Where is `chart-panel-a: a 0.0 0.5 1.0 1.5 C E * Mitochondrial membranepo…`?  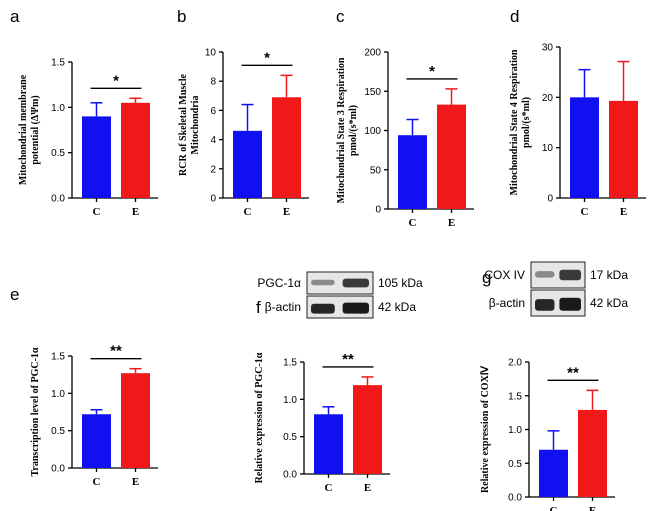 chart-panel-a: a 0.0 0.5 1.0 1.5 C E * Mitochondrial membranepo… is located at coordinates (84, 112).